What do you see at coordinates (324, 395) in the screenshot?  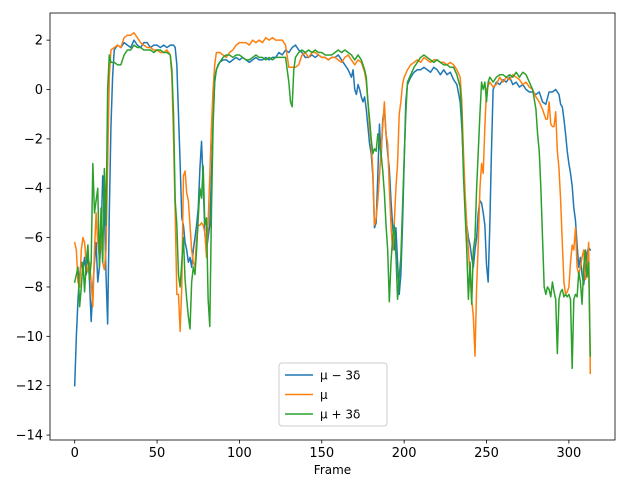 I see `legend-label-2: μ` at bounding box center [324, 395].